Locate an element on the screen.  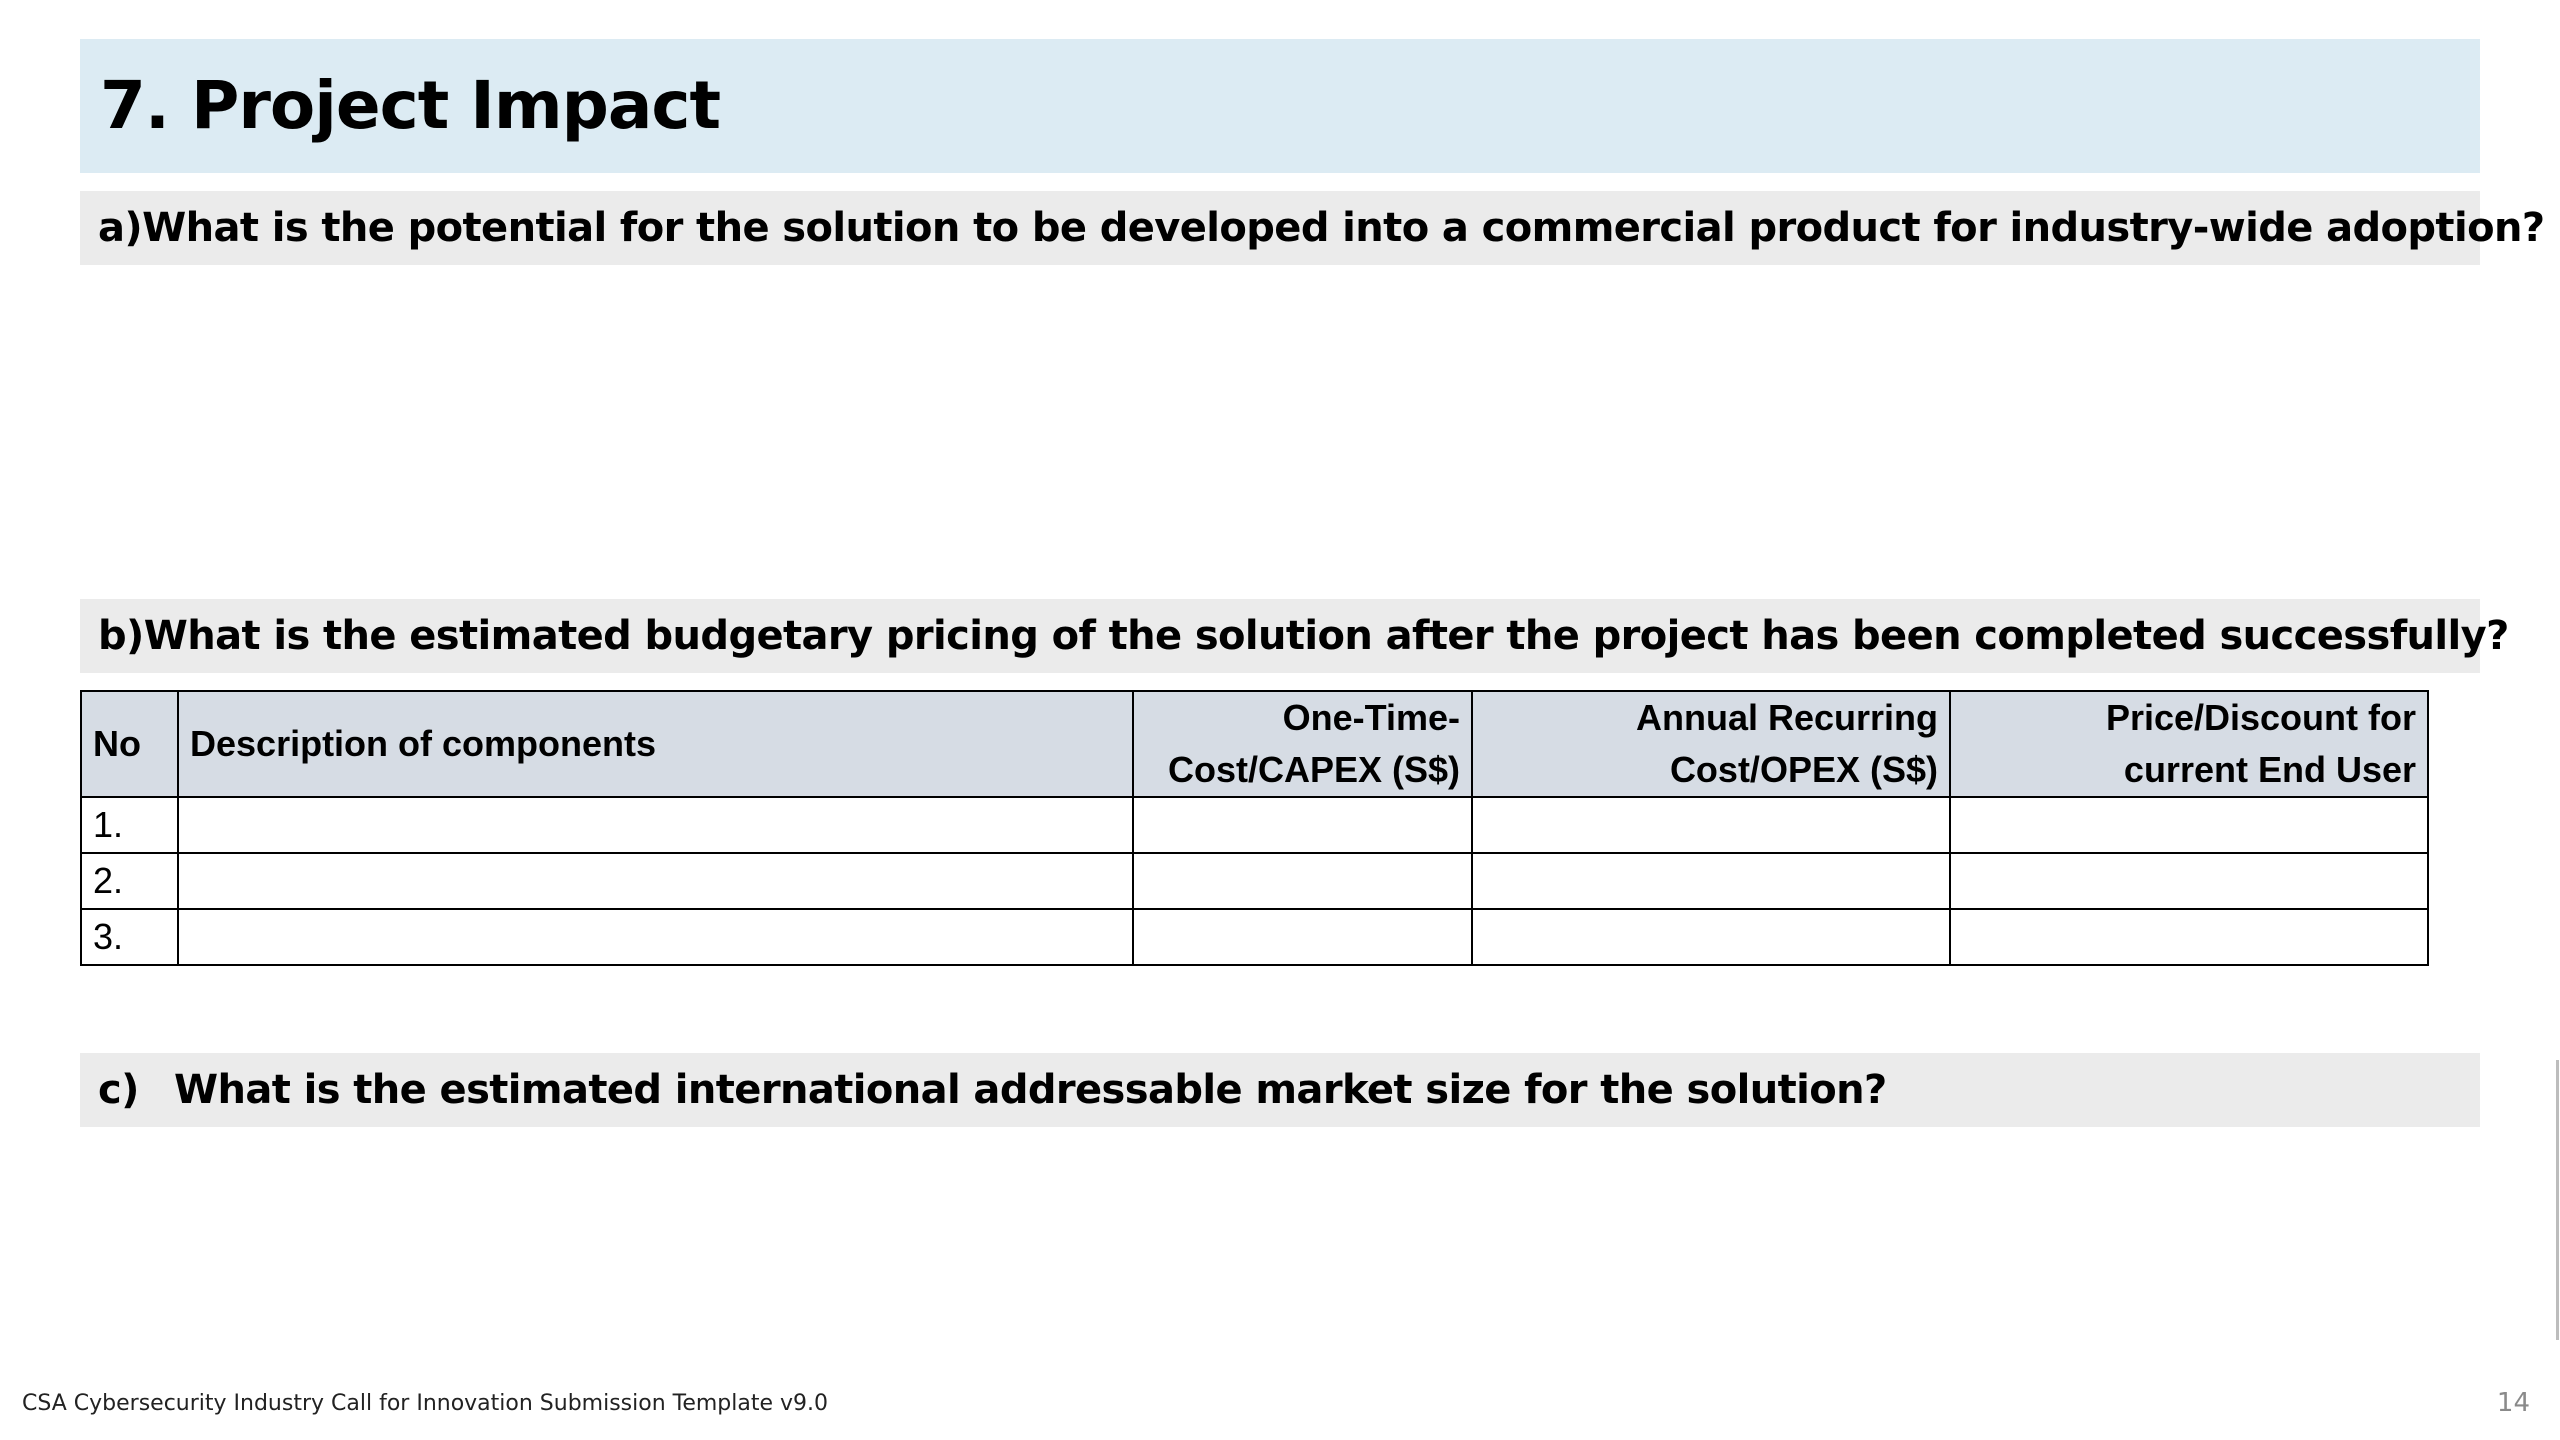
header-capex-line2: Cost/CAPEX (S$) is located at coordinates (1313, 769).